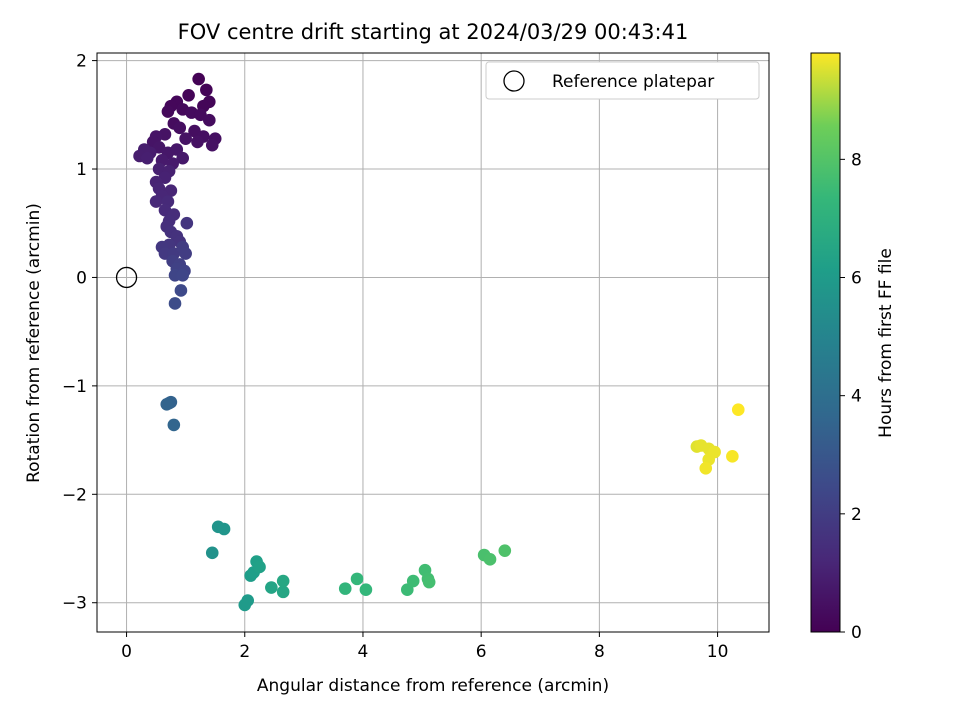 The width and height of the screenshot is (960, 725). Describe the element at coordinates (363, 652) in the screenshot. I see `x-tick-label: 4` at that location.